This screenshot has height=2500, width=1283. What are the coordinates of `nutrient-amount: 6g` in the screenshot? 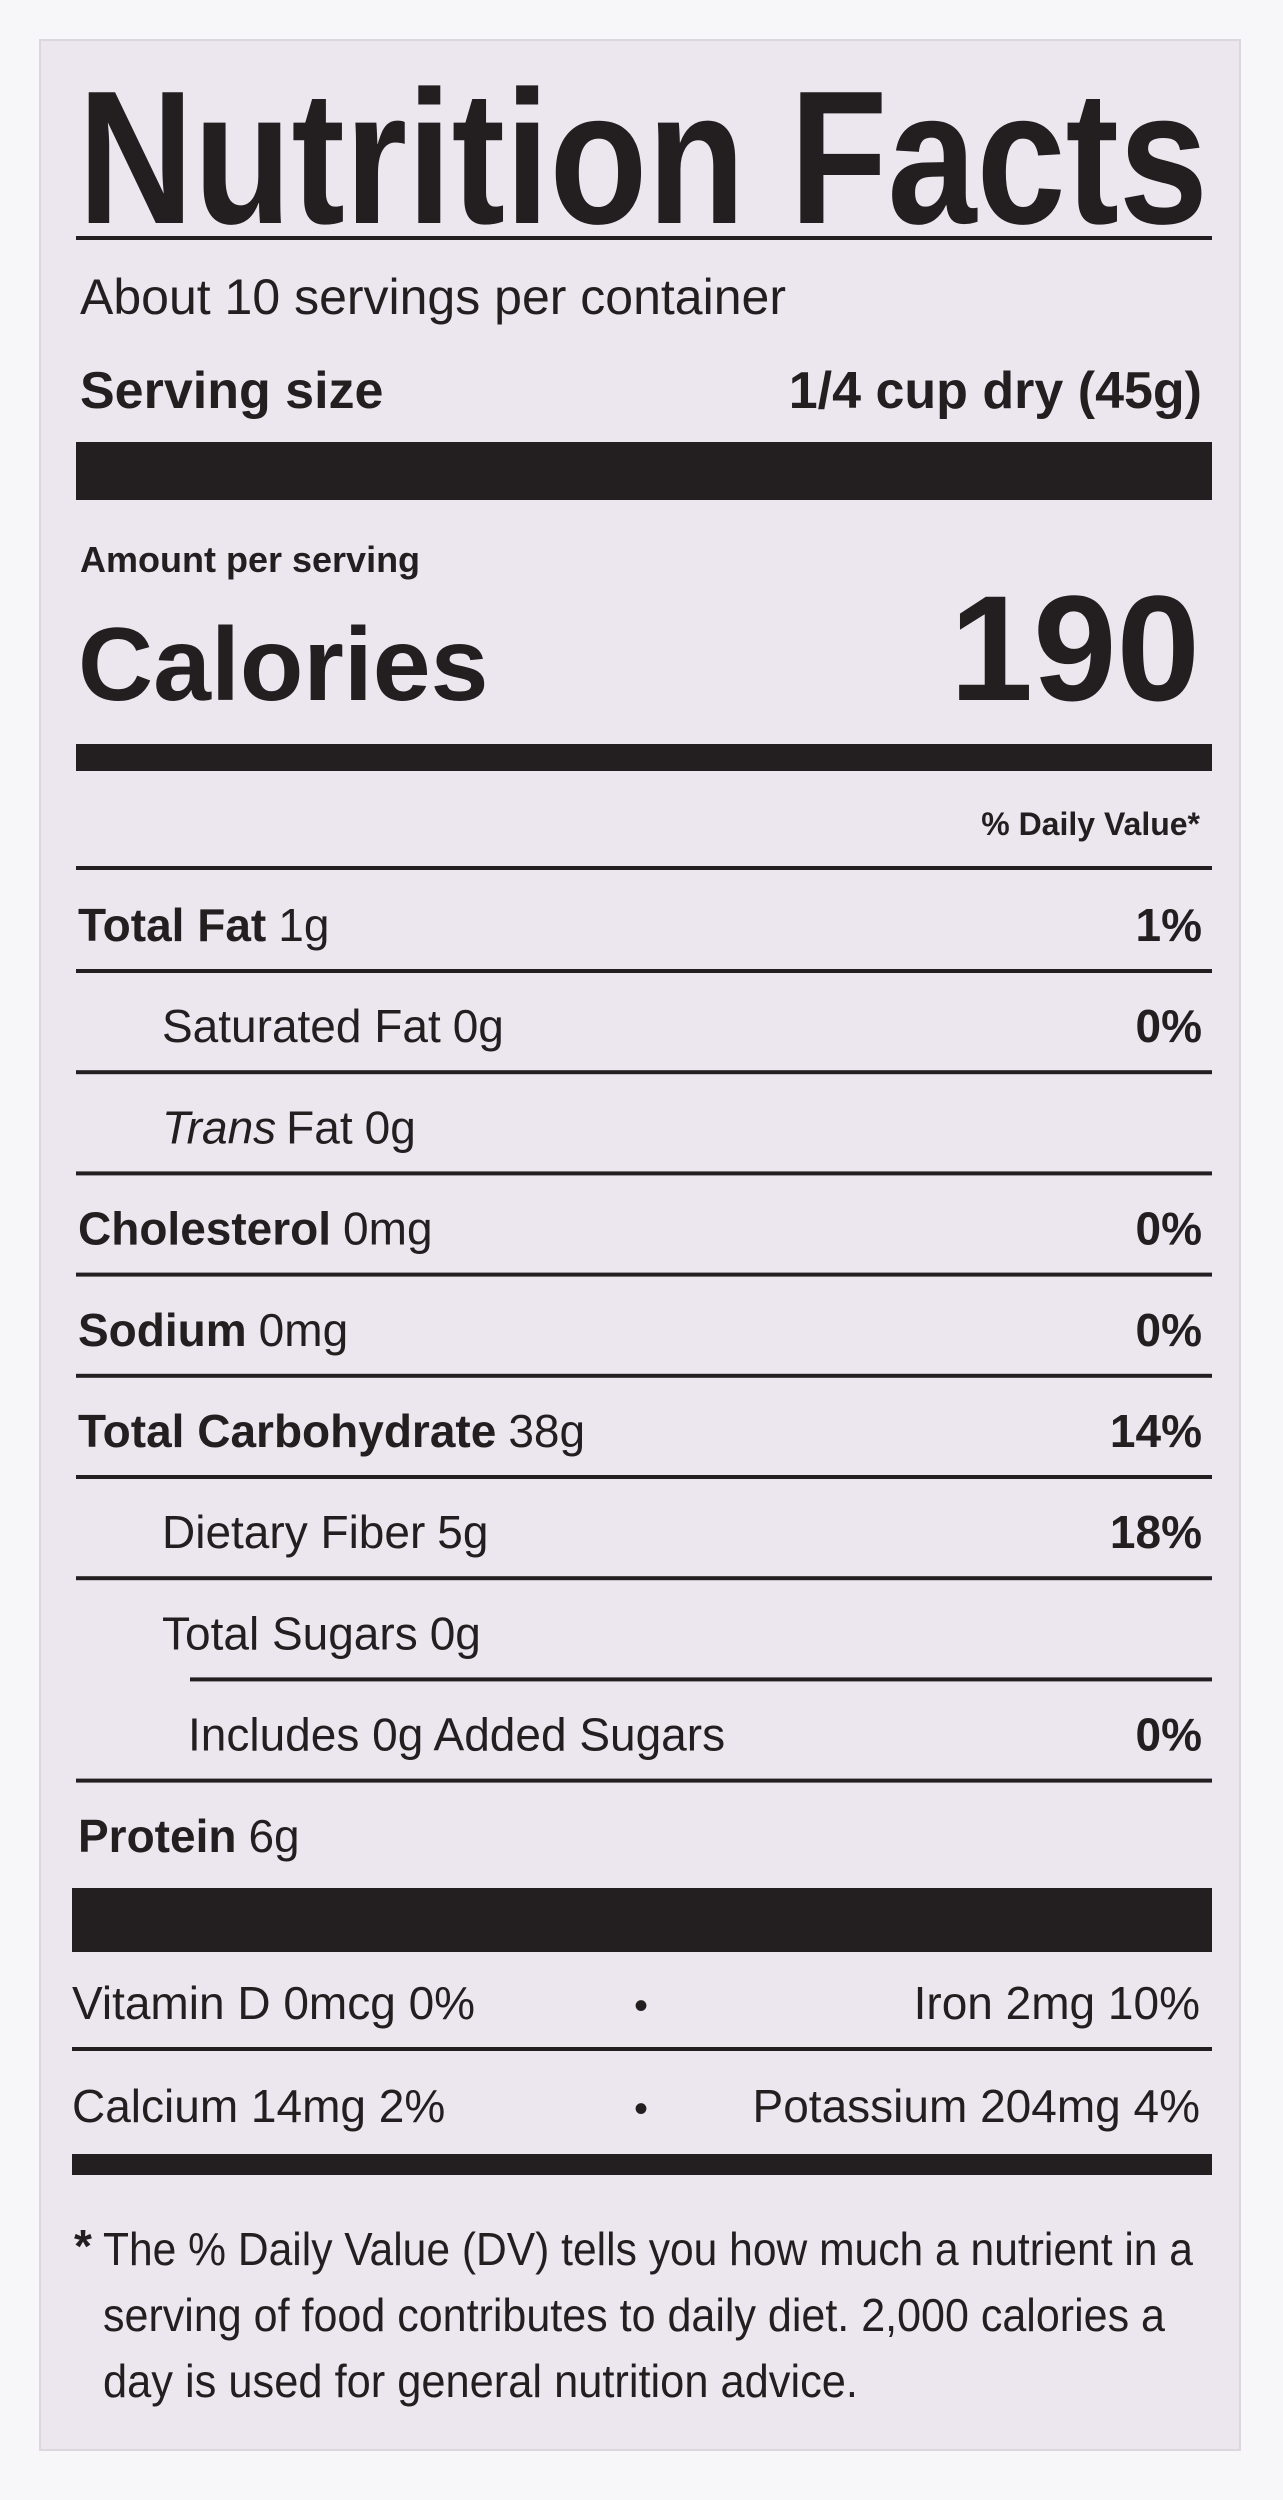 It's located at (273, 1836).